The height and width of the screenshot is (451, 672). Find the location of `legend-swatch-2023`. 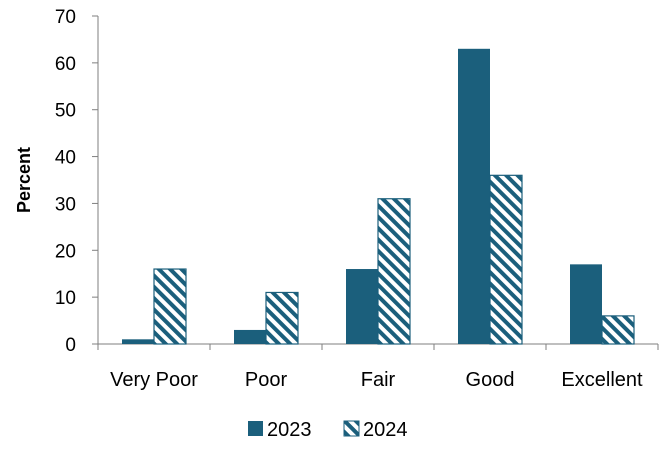

legend-swatch-2023 is located at coordinates (255, 428).